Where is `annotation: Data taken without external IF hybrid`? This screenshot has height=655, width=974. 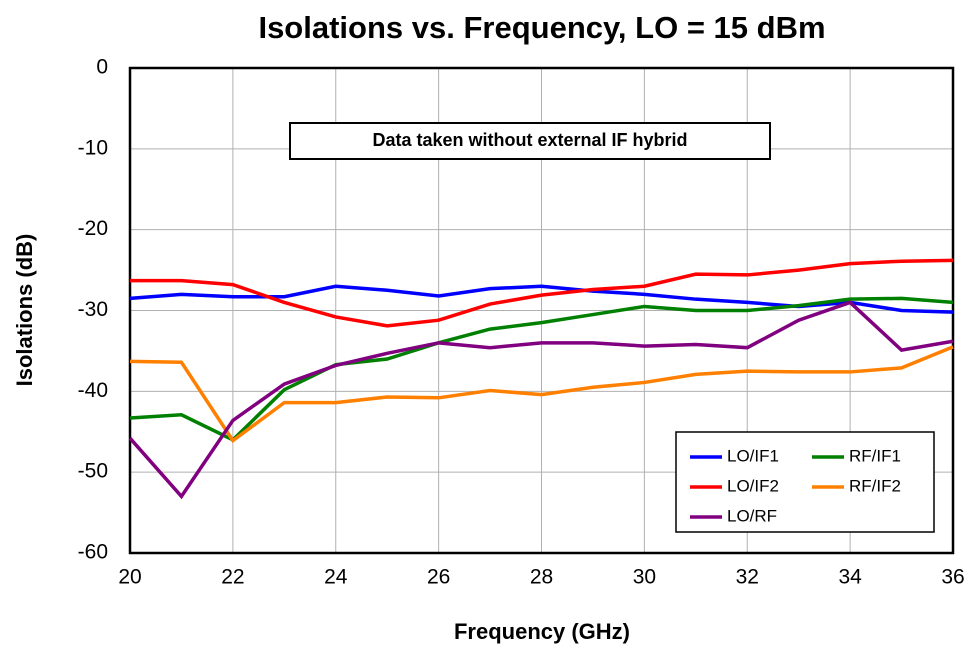
annotation: Data taken without external IF hybrid is located at coordinates (529, 140).